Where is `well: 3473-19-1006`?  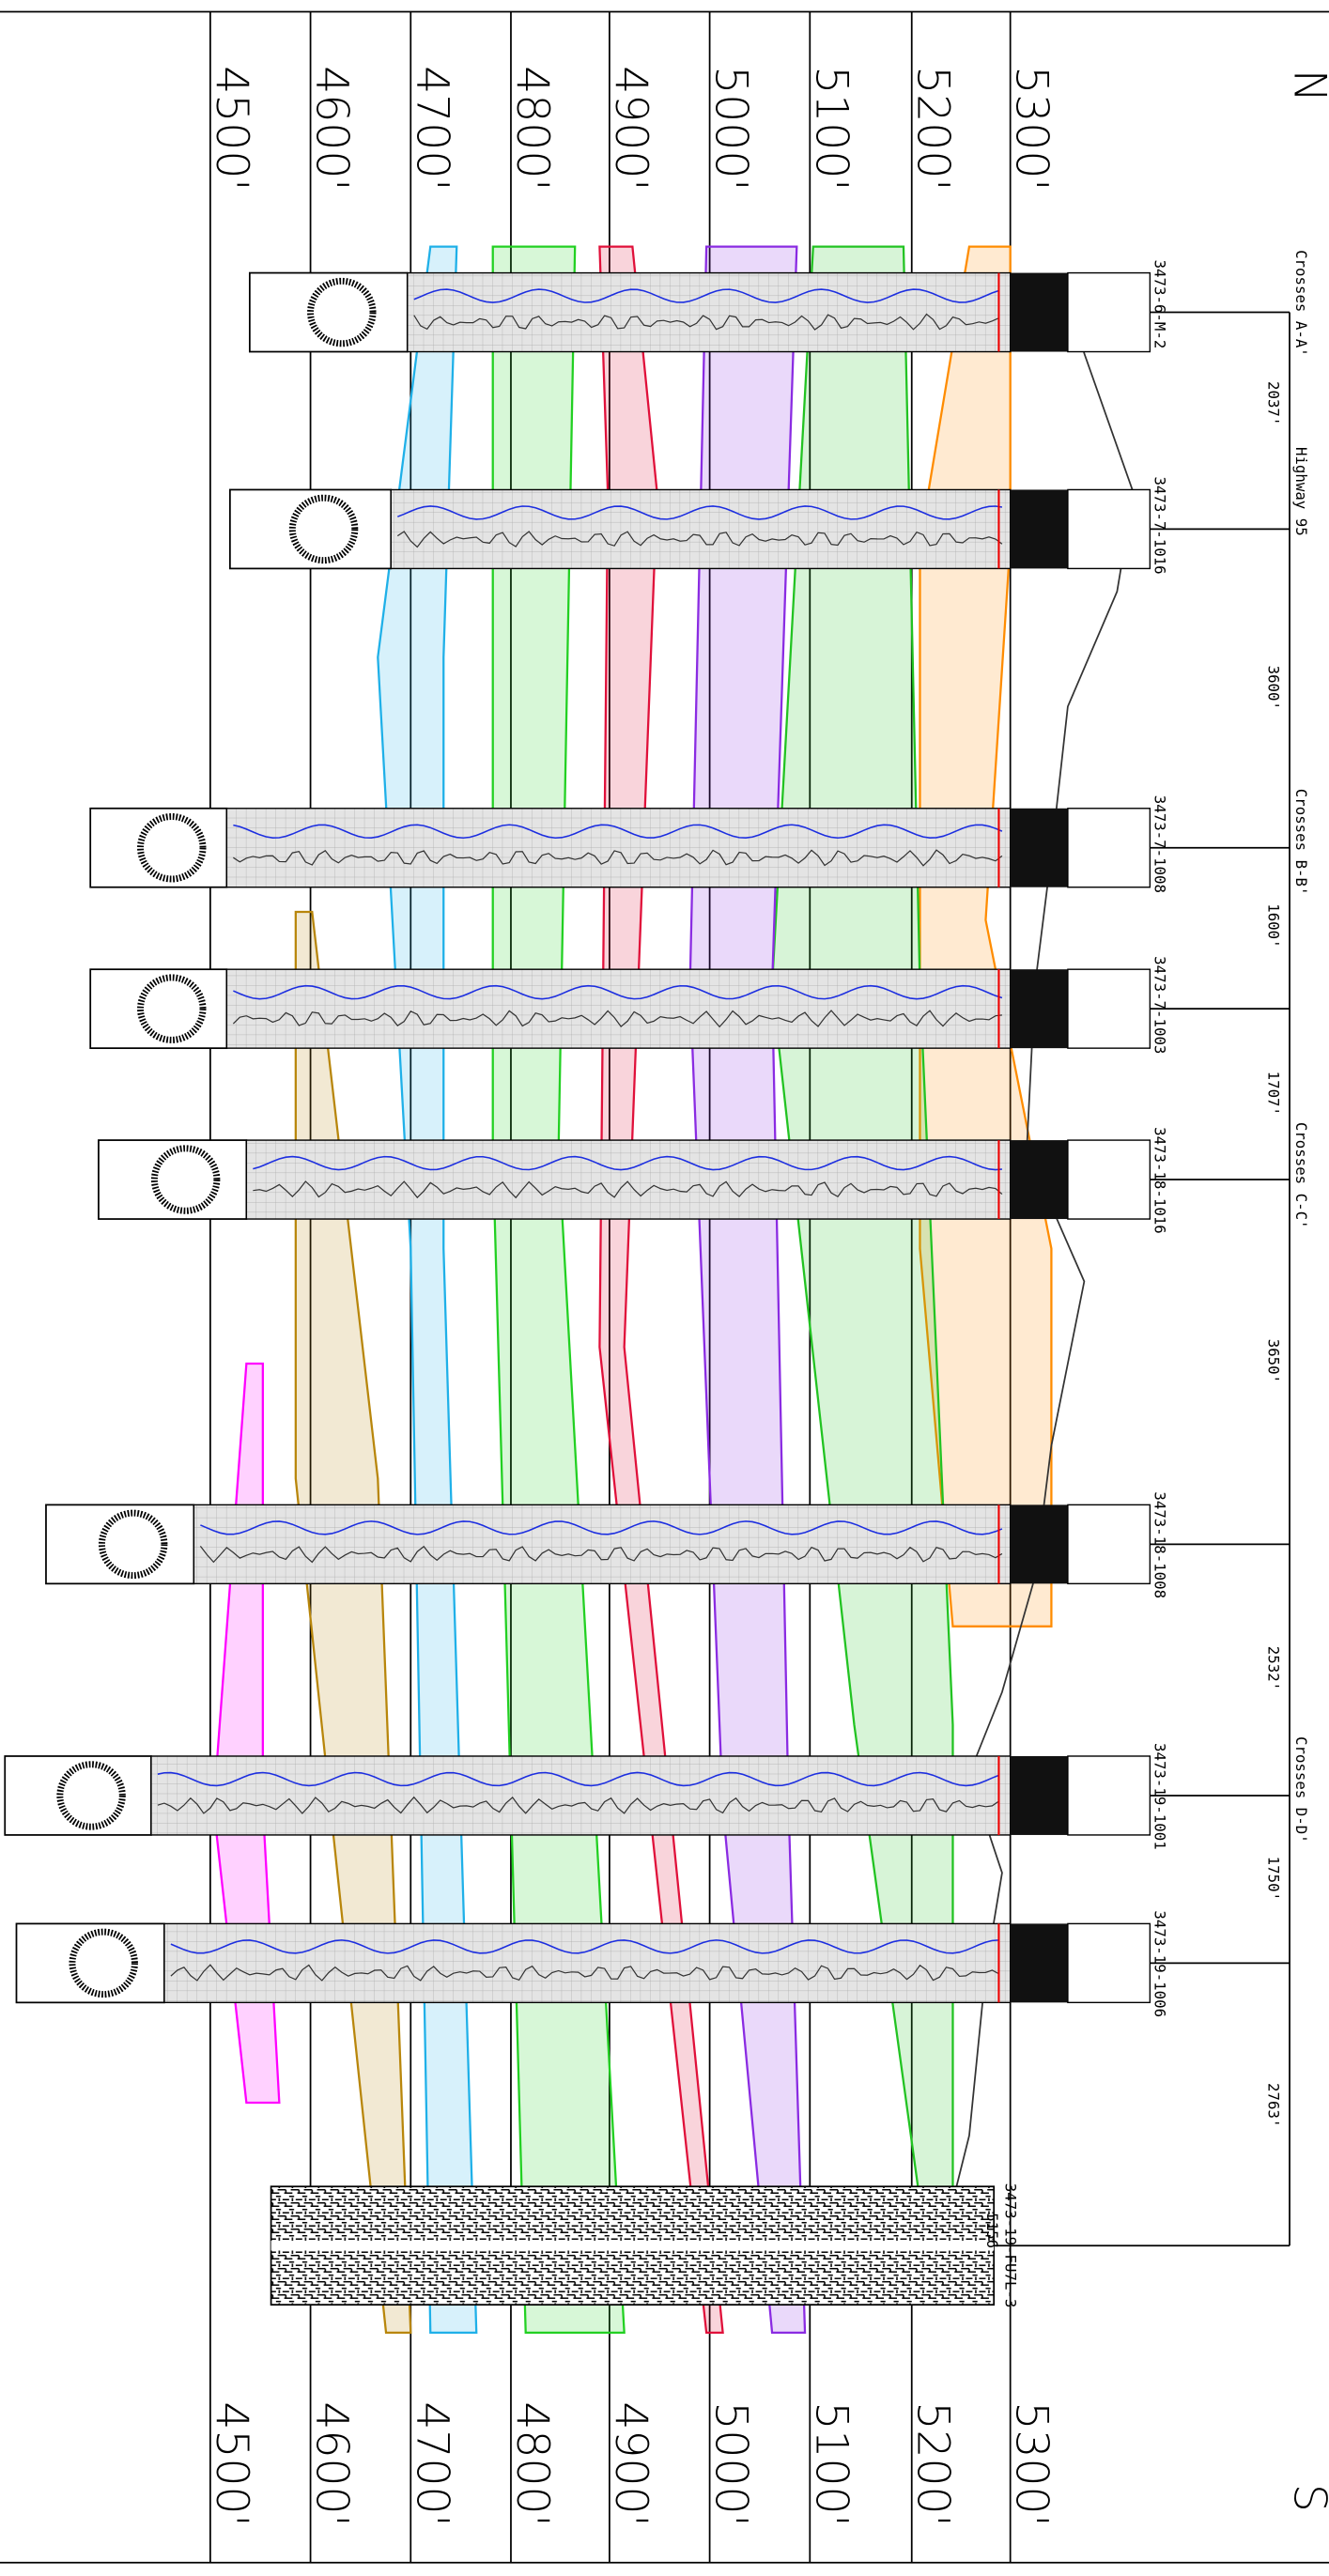 well: 3473-19-1006 is located at coordinates (652, 1964).